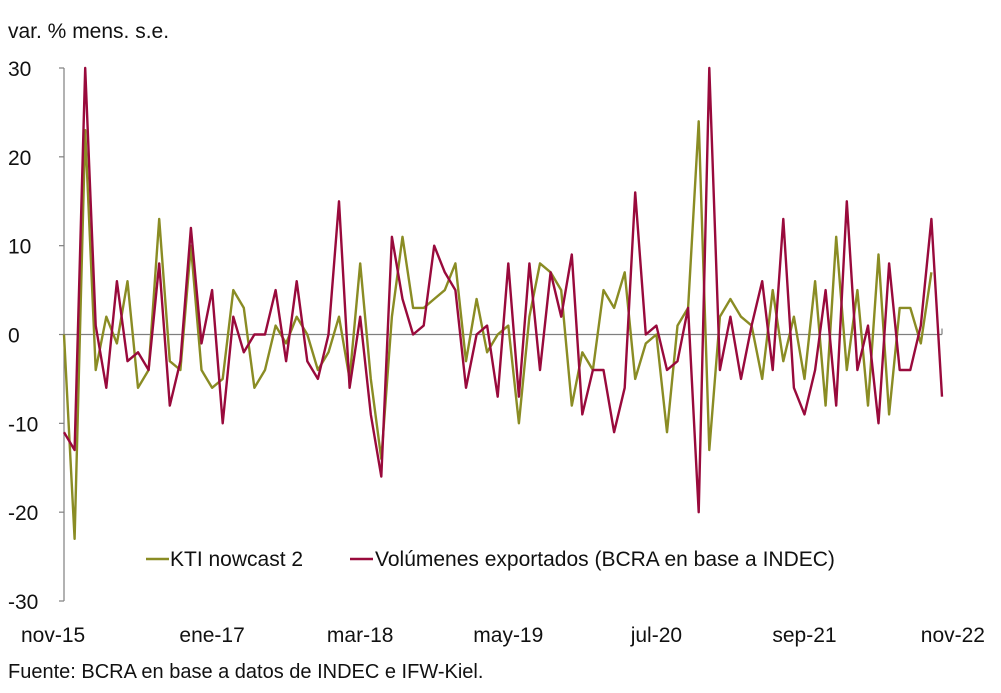 The height and width of the screenshot is (693, 1001). Describe the element at coordinates (19, 247) in the screenshot. I see `y-tick-label: 10` at that location.